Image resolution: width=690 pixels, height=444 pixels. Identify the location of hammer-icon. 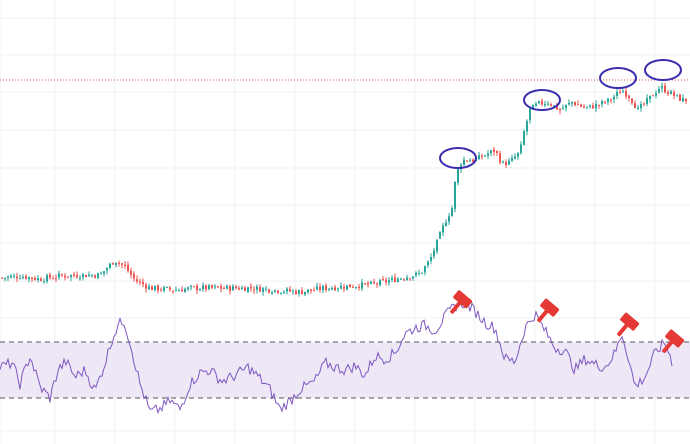
(628, 324).